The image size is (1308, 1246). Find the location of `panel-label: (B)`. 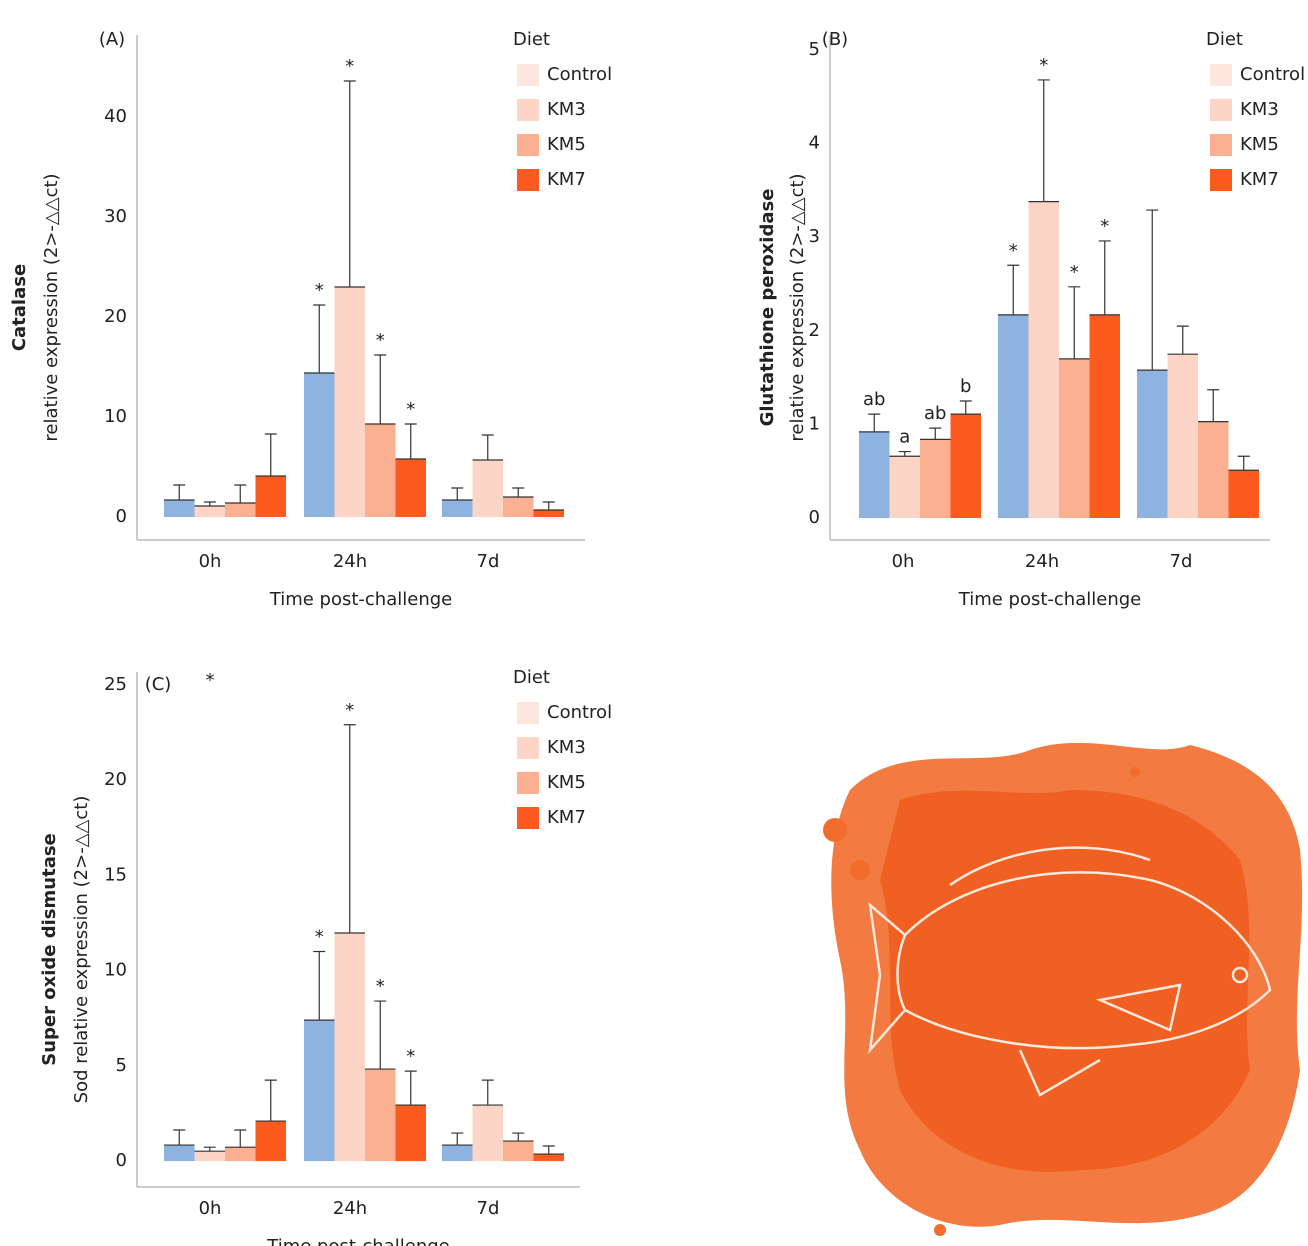

panel-label: (B) is located at coordinates (835, 39).